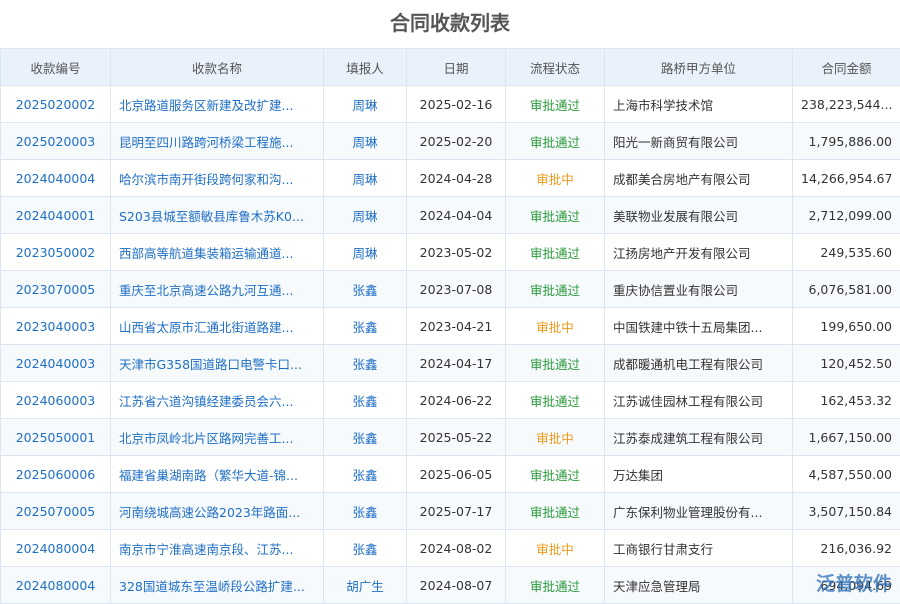  What do you see at coordinates (56, 178) in the screenshot?
I see `receipt-id: 2024040004` at bounding box center [56, 178].